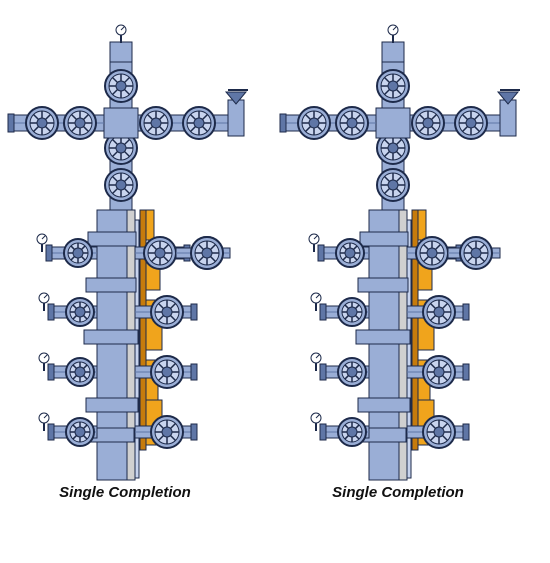  Describe the element at coordinates (11, 123) in the screenshot. I see `wing-end-flange` at that location.